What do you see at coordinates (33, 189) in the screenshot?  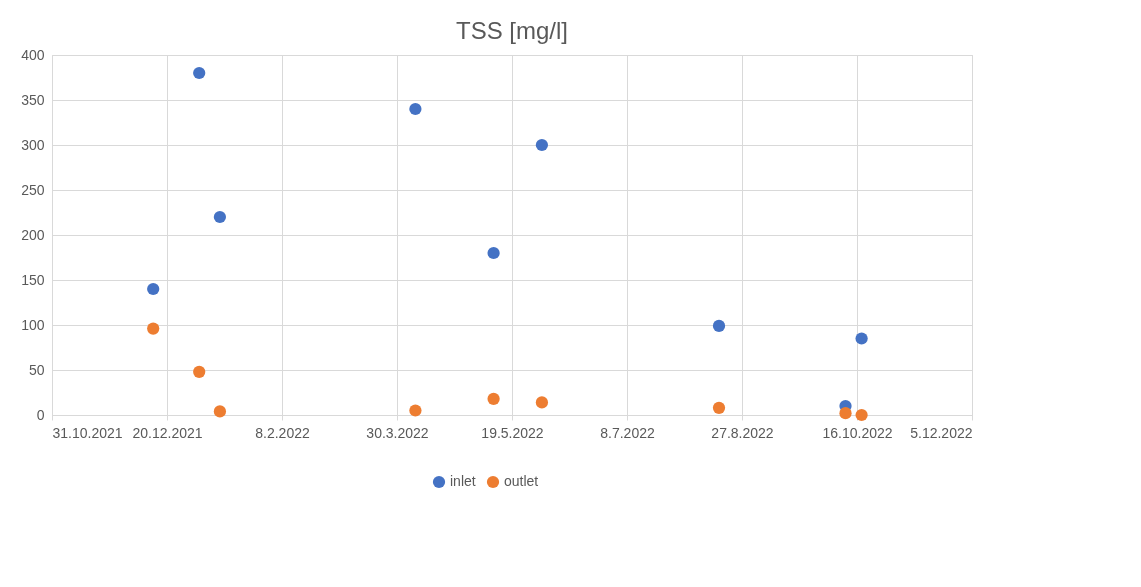 I see `y-tick-label: 250` at bounding box center [33, 189].